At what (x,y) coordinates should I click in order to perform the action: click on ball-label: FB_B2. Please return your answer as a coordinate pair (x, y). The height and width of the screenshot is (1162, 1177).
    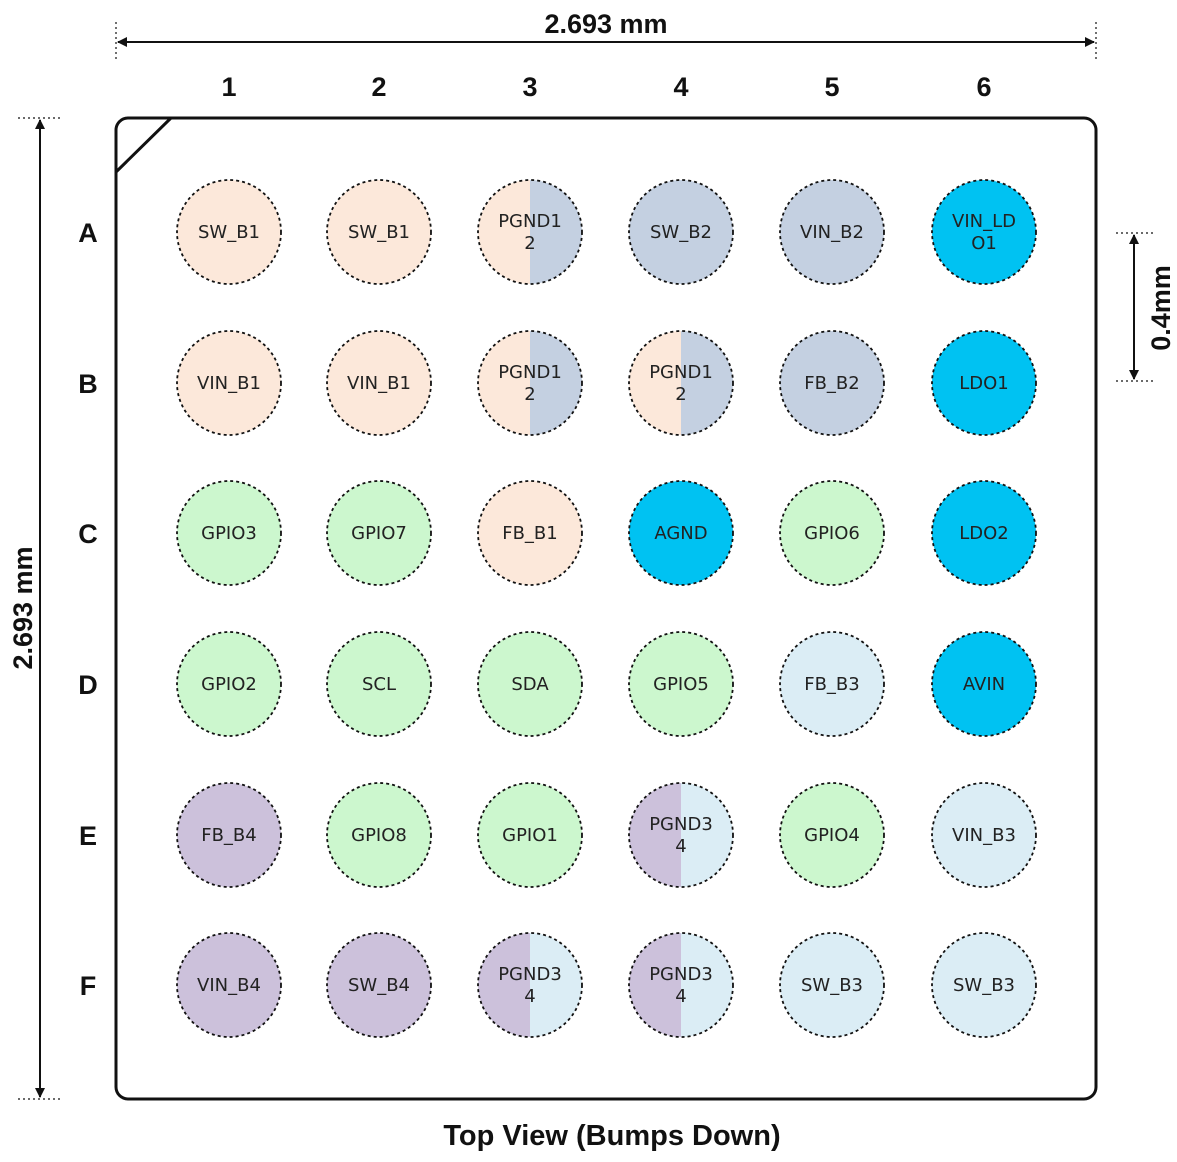
    Looking at the image, I should click on (832, 383).